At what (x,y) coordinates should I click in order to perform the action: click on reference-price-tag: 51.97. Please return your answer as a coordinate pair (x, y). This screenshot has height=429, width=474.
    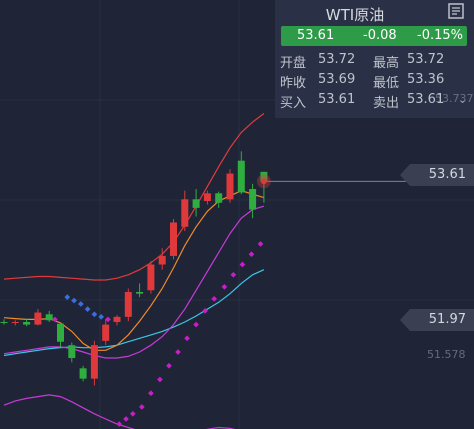
    Looking at the image, I should click on (437, 320).